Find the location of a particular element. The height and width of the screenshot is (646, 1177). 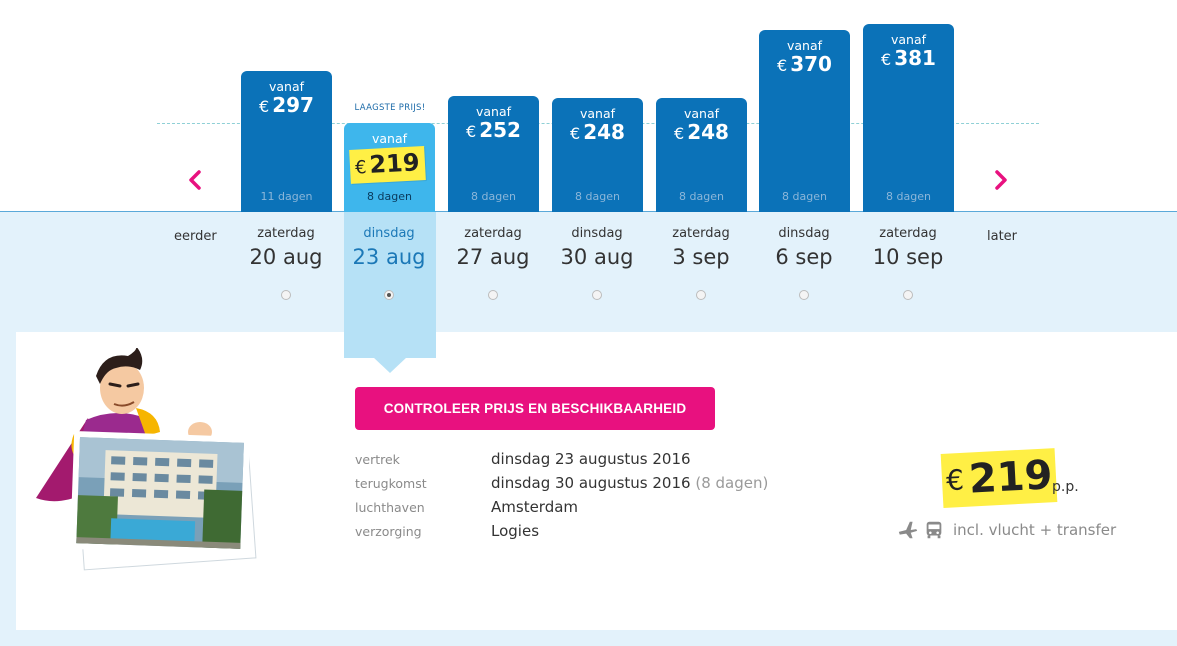

board-value: Logies is located at coordinates (515, 531).